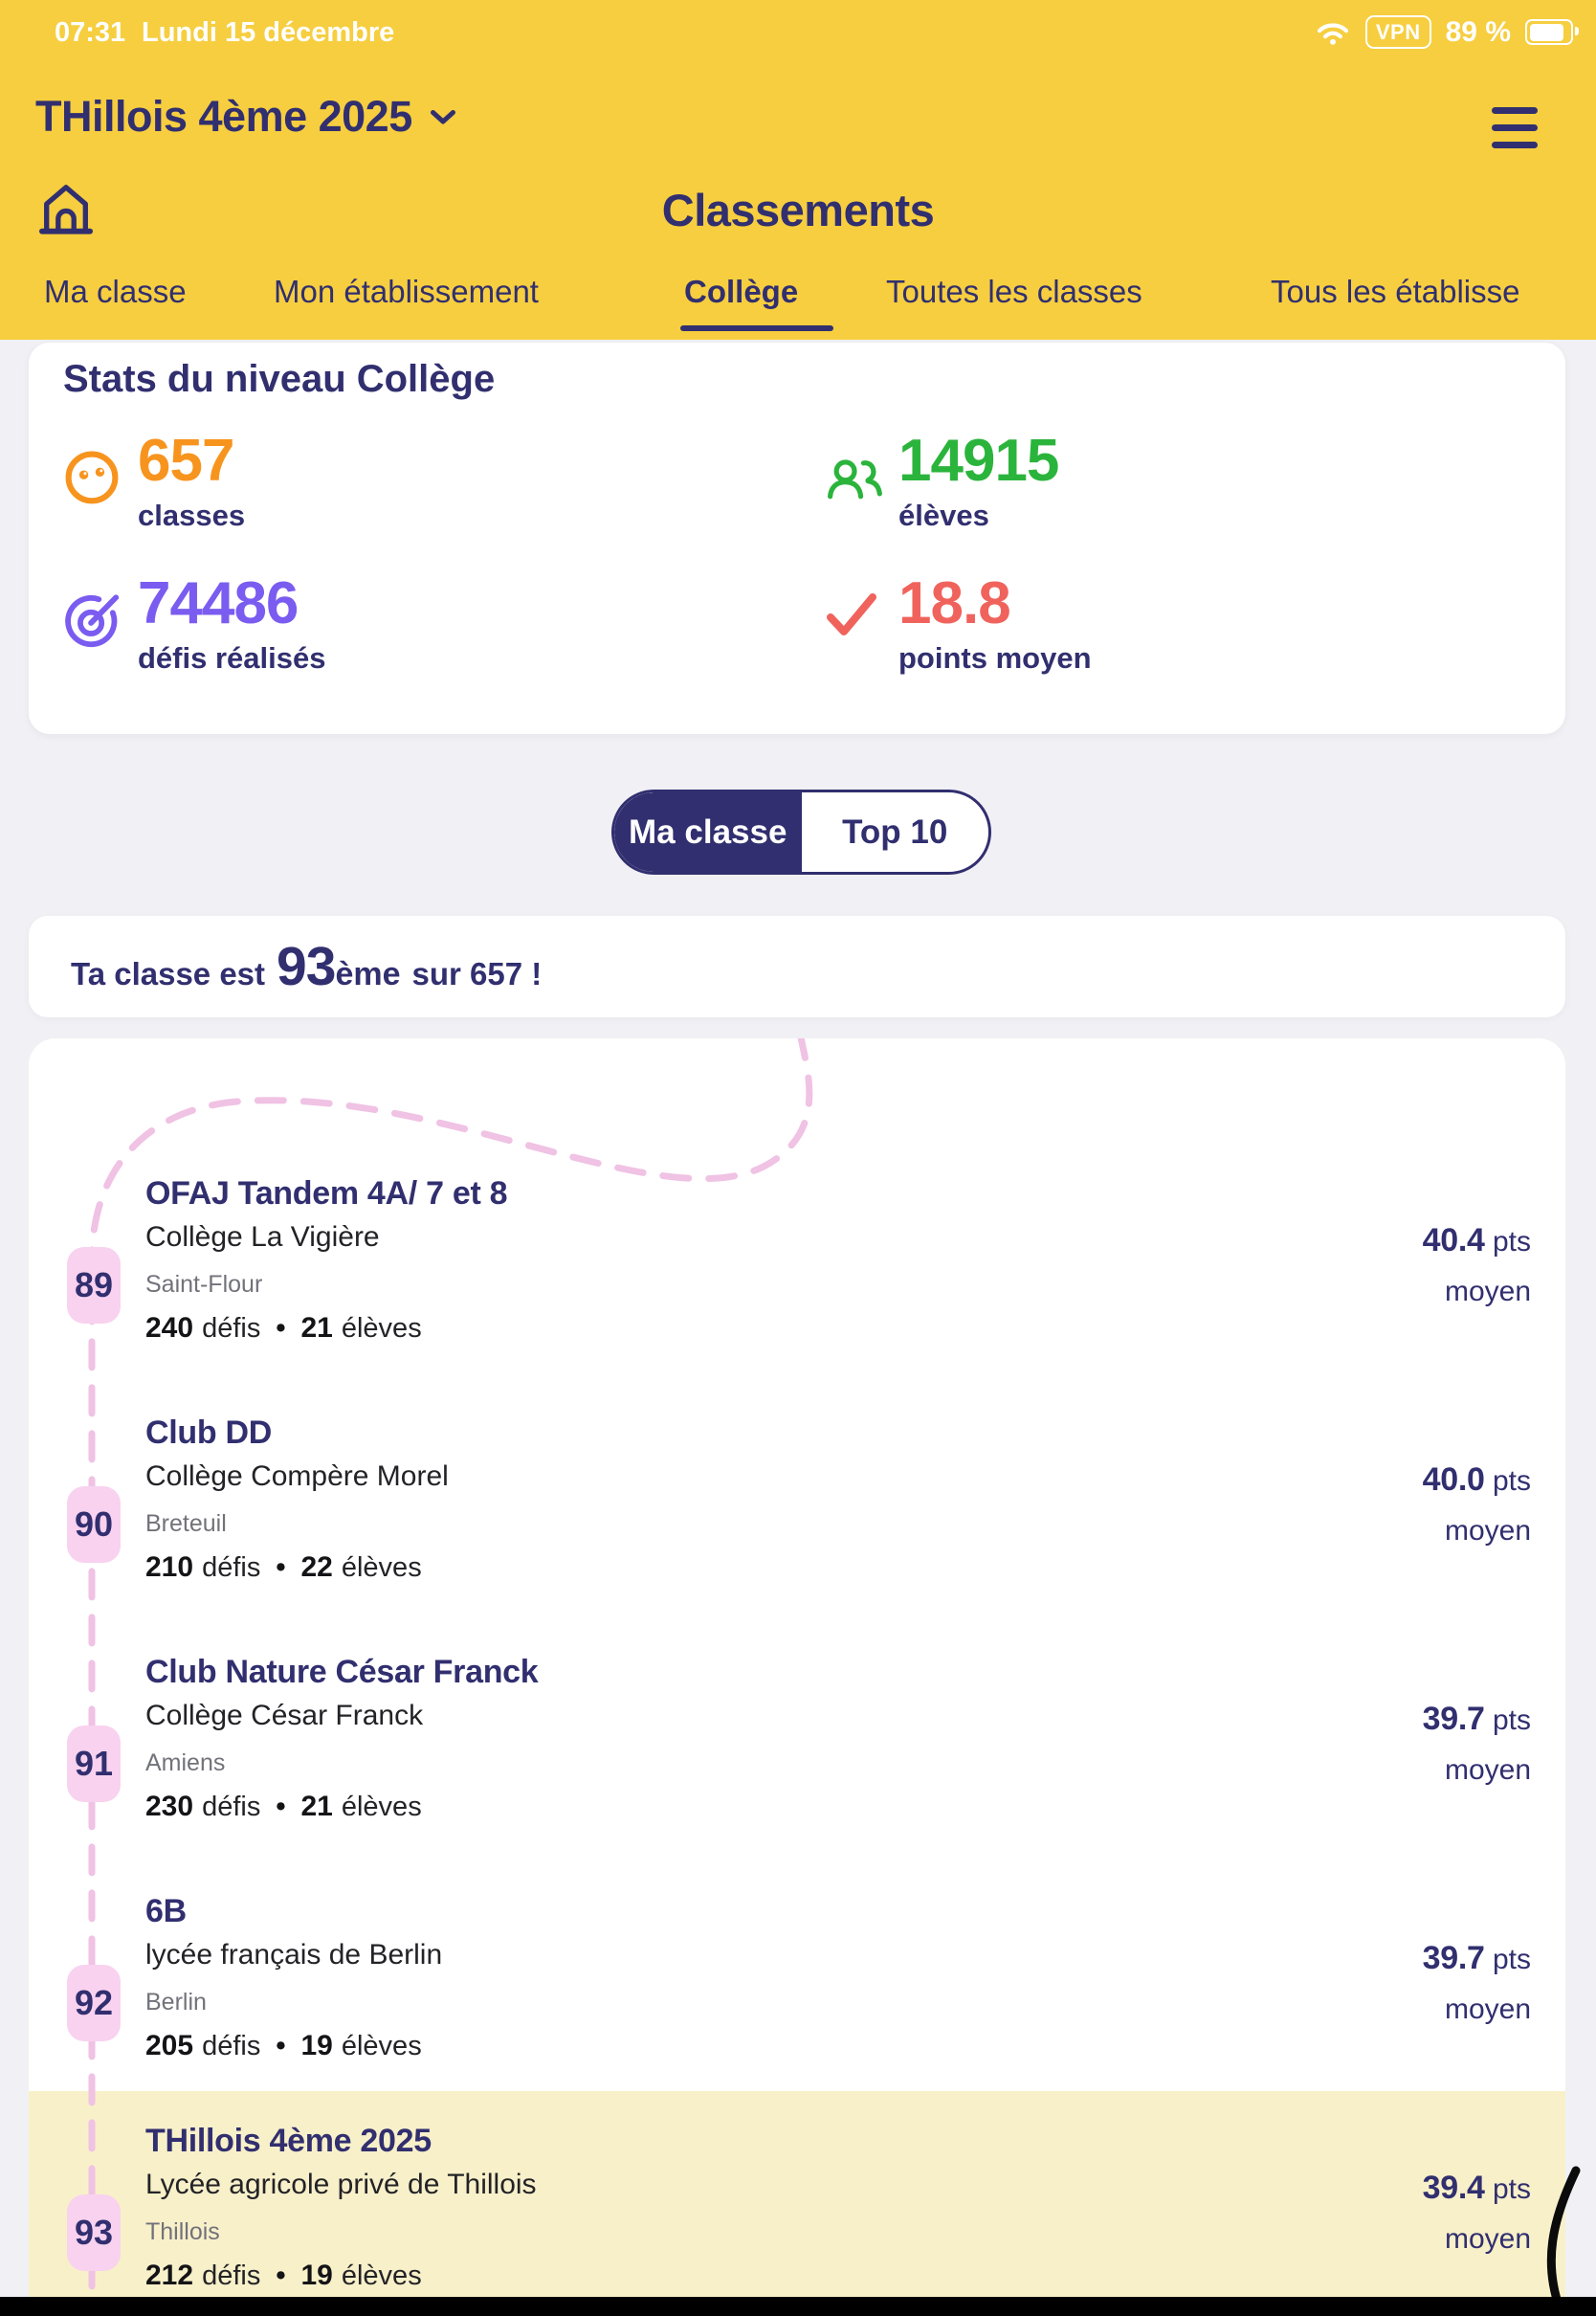 The height and width of the screenshot is (2316, 1596). What do you see at coordinates (92, 476) in the screenshot?
I see `smiley-icon` at bounding box center [92, 476].